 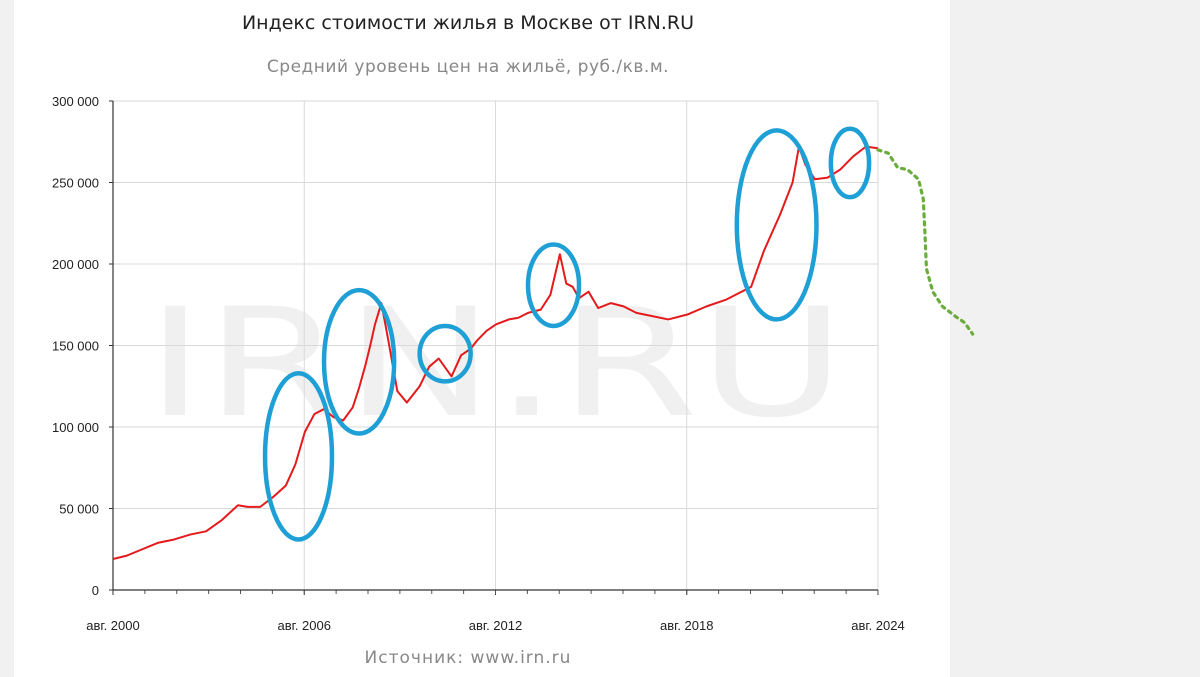 I want to click on y-tick-label: 200 000, so click(x=75, y=264).